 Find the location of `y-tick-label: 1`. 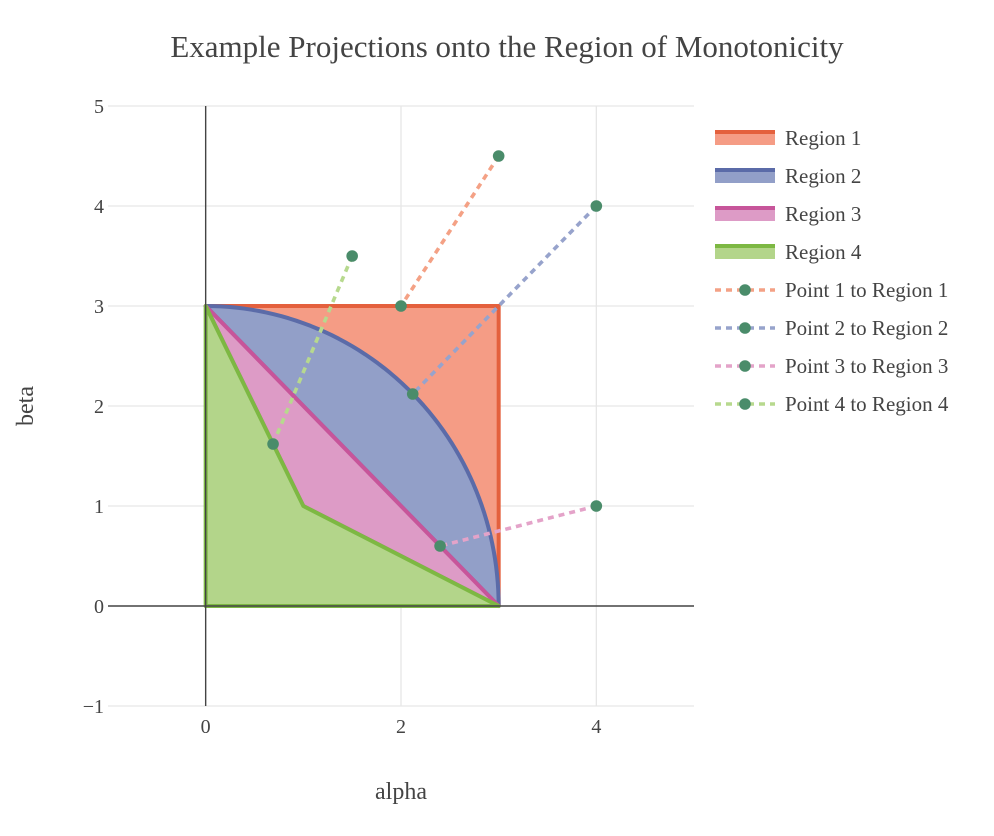

y-tick-label: 1 is located at coordinates (99, 507).